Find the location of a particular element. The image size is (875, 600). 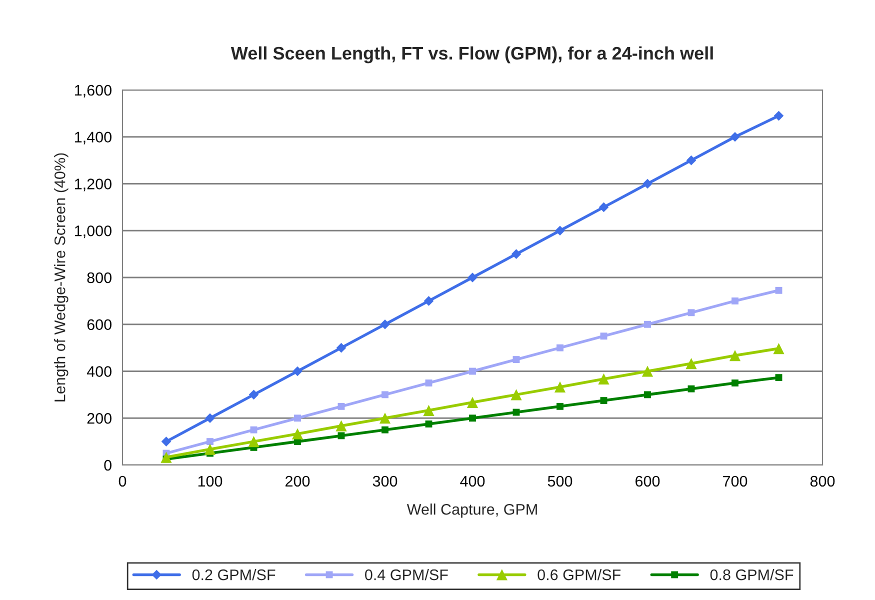

y-tick-label: 1,000 is located at coordinates (93, 231).